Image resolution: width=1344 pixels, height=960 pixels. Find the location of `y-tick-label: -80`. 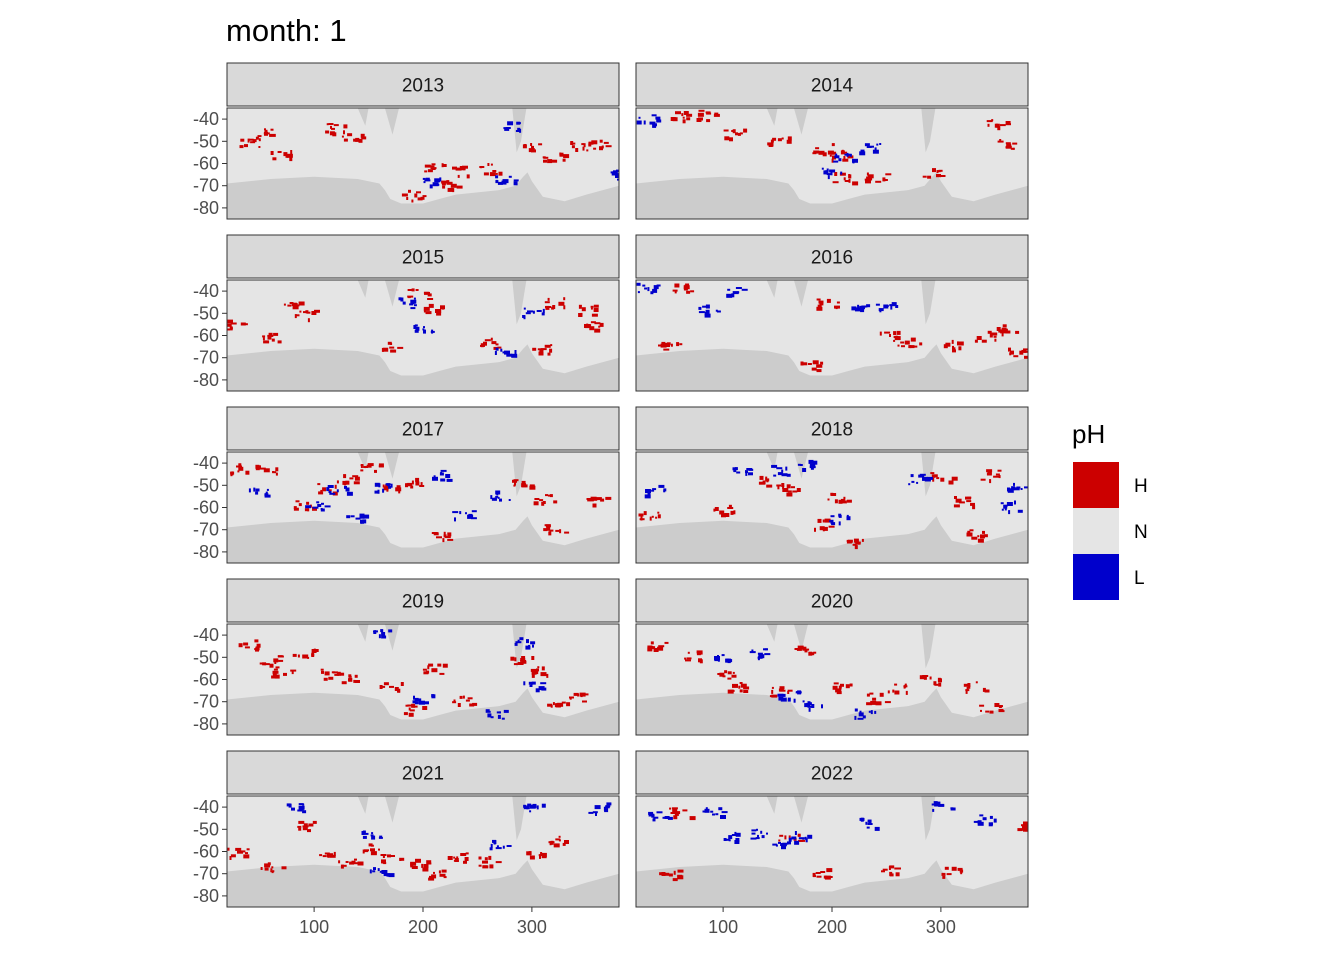

y-tick-label: -80 is located at coordinates (206, 896).